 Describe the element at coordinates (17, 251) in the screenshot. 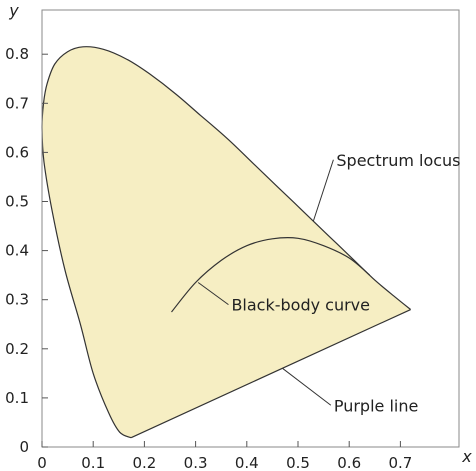

I see `y-tick-label: 0.4` at that location.